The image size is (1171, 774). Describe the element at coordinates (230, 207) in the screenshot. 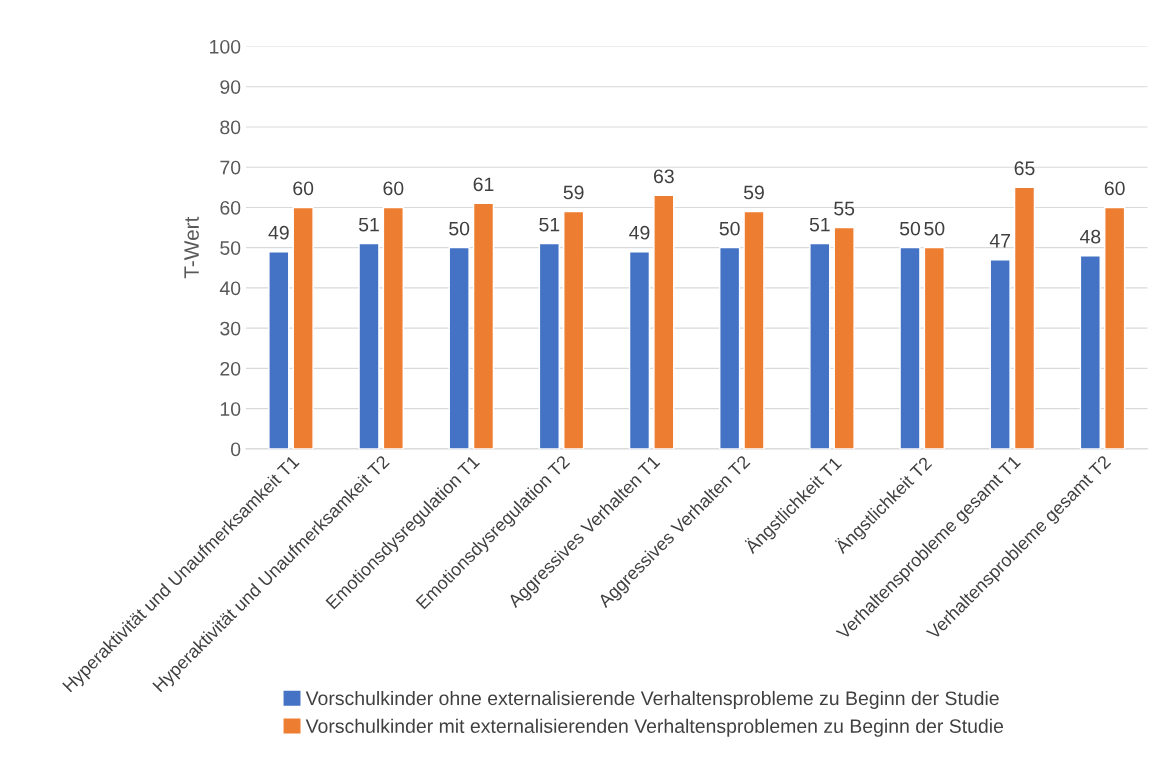

I see `y-tick-label: 60` at that location.